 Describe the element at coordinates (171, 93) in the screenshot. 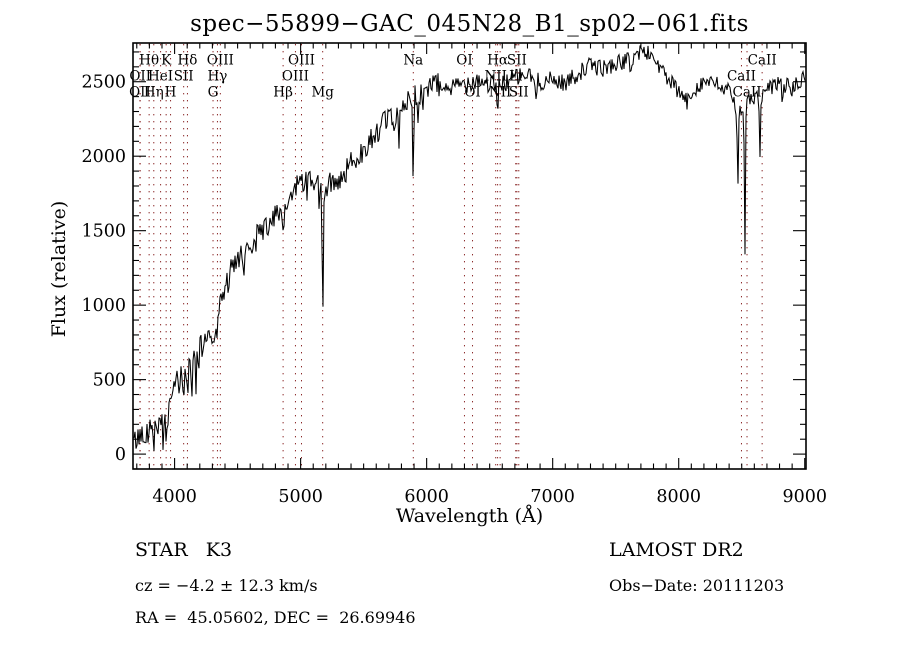

I see `spectral-line-label: H` at that location.